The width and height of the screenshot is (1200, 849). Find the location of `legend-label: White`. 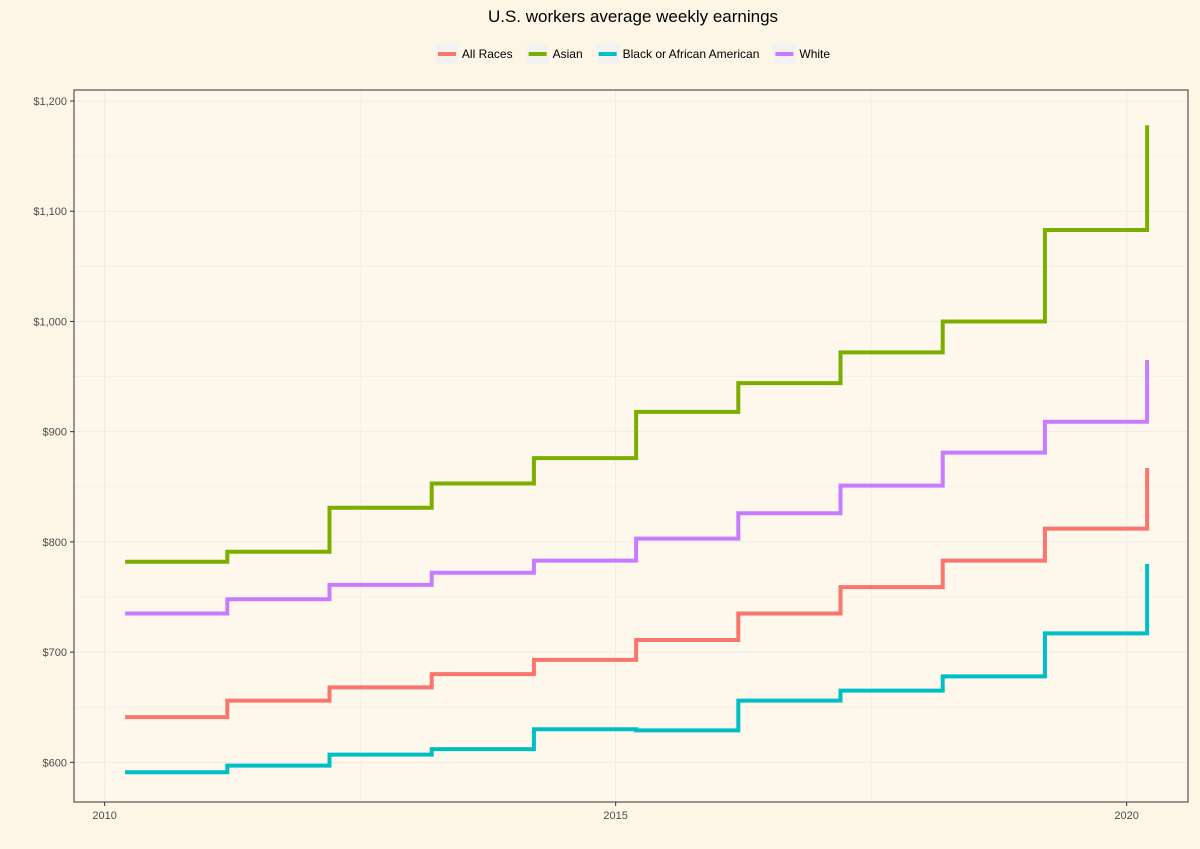

legend-label: White is located at coordinates (814, 54).